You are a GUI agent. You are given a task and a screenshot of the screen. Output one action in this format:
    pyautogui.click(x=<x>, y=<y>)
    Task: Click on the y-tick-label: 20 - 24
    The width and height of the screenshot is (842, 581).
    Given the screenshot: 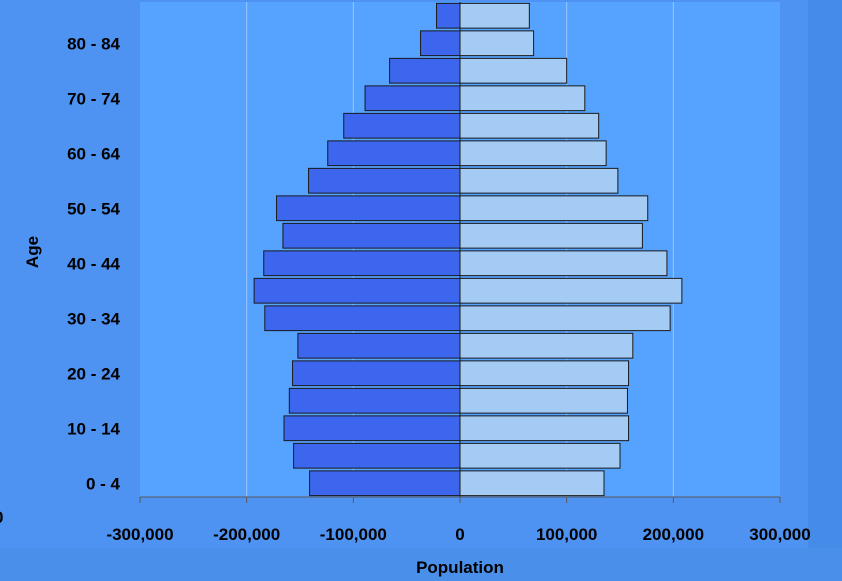 What is the action you would take?
    pyautogui.click(x=93, y=373)
    